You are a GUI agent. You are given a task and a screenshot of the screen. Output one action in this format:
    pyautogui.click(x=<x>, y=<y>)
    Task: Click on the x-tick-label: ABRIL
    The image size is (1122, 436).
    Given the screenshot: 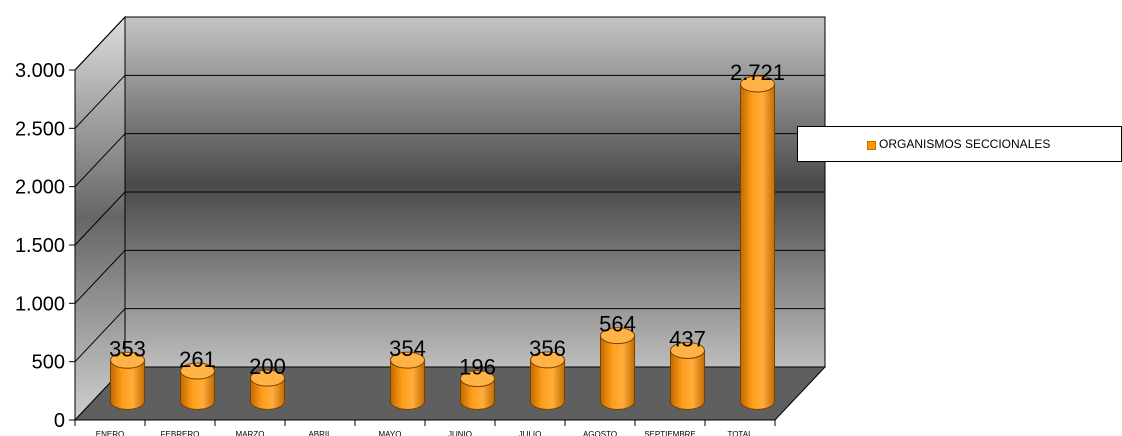 What is the action you would take?
    pyautogui.click(x=320, y=433)
    